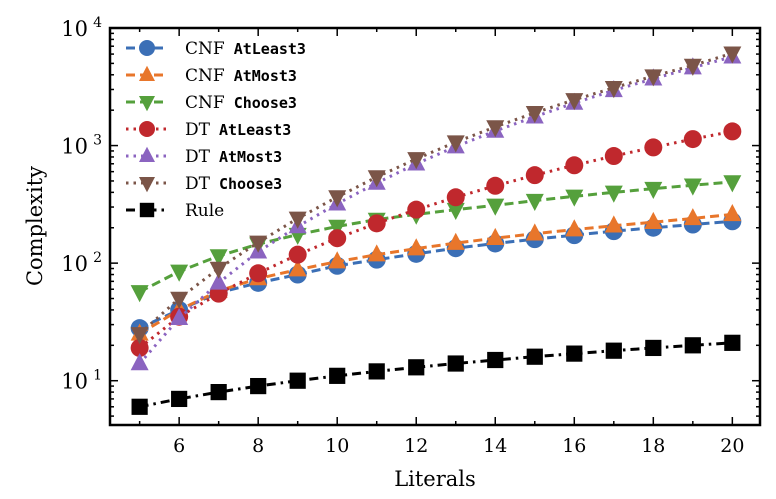 The image size is (776, 499). What do you see at coordinates (179, 446) in the screenshot?
I see `x-tick-label: 6` at bounding box center [179, 446].